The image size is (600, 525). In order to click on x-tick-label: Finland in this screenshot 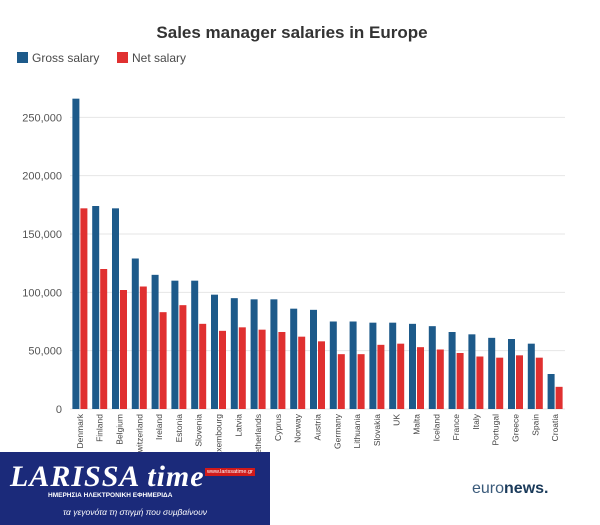, I will do `click(100, 428)`.